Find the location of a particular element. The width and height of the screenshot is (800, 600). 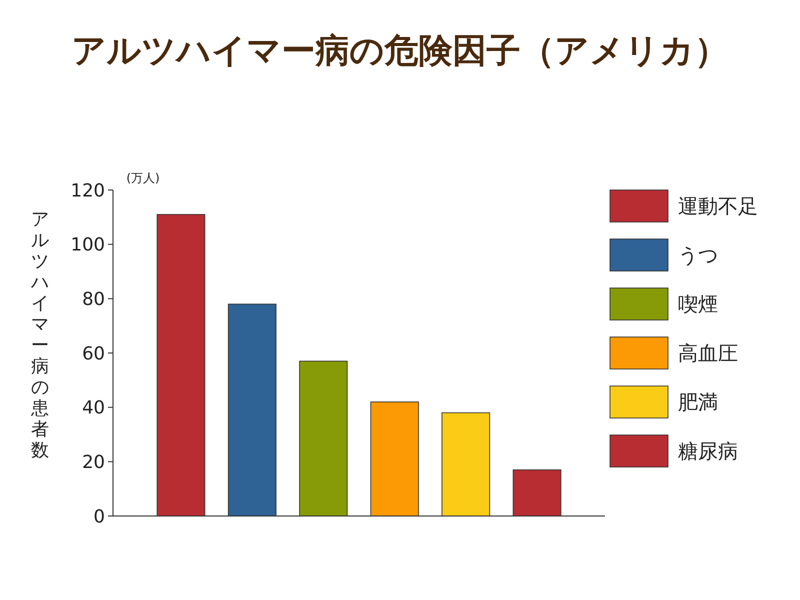

legend-label: 糖尿病 is located at coordinates (708, 451).